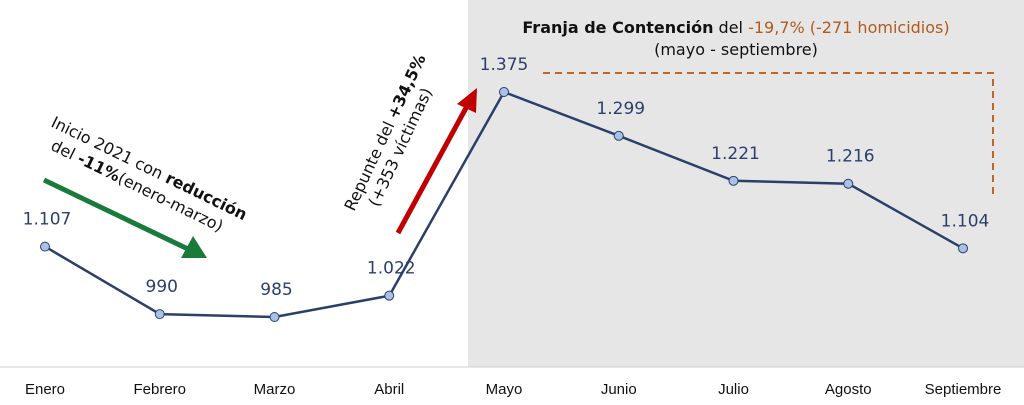 Image resolution: width=1024 pixels, height=405 pixels. I want to click on data-label: 990, so click(162, 287).